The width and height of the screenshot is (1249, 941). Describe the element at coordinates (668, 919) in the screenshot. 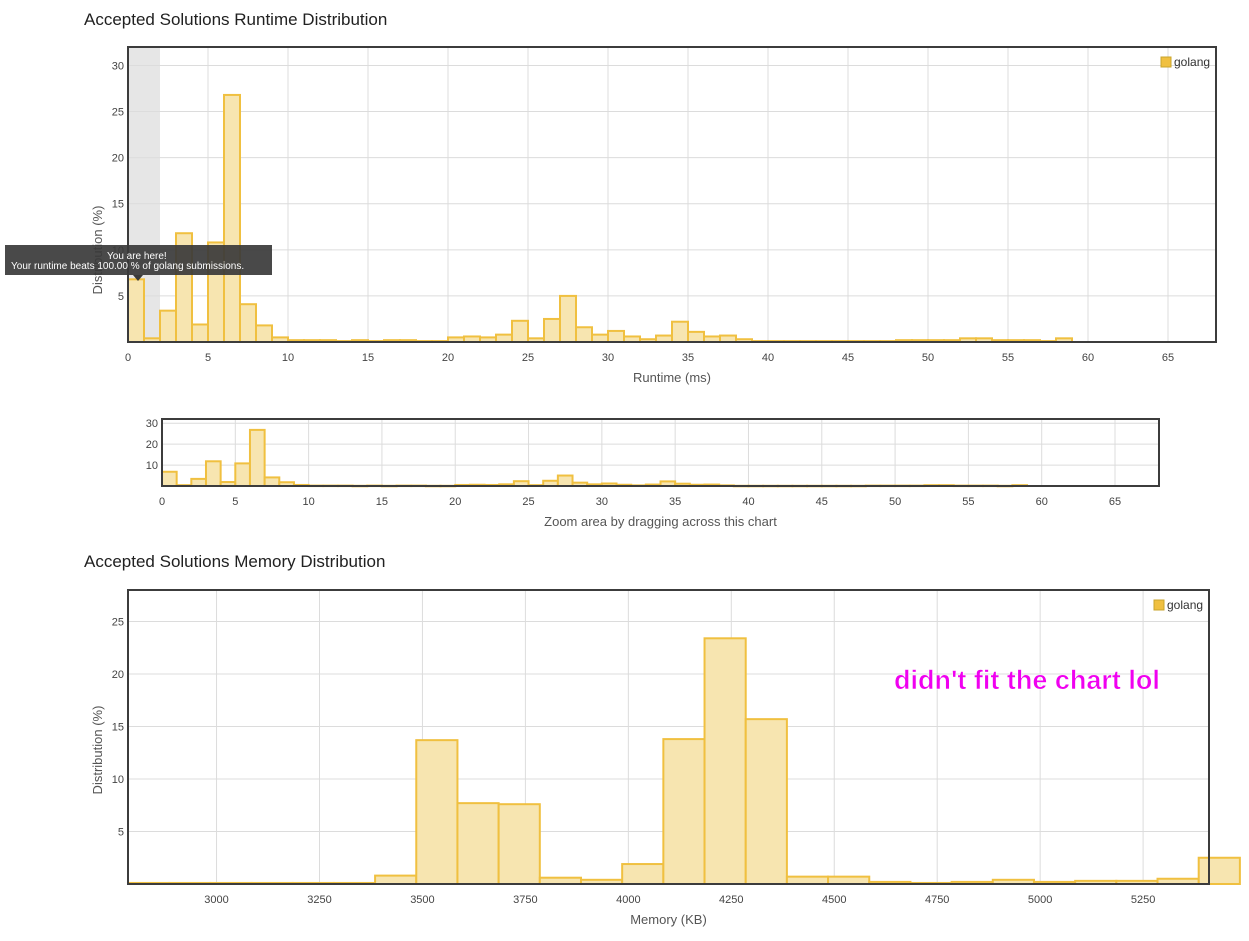

I see `x-axis-label: Memory (KB)` at that location.